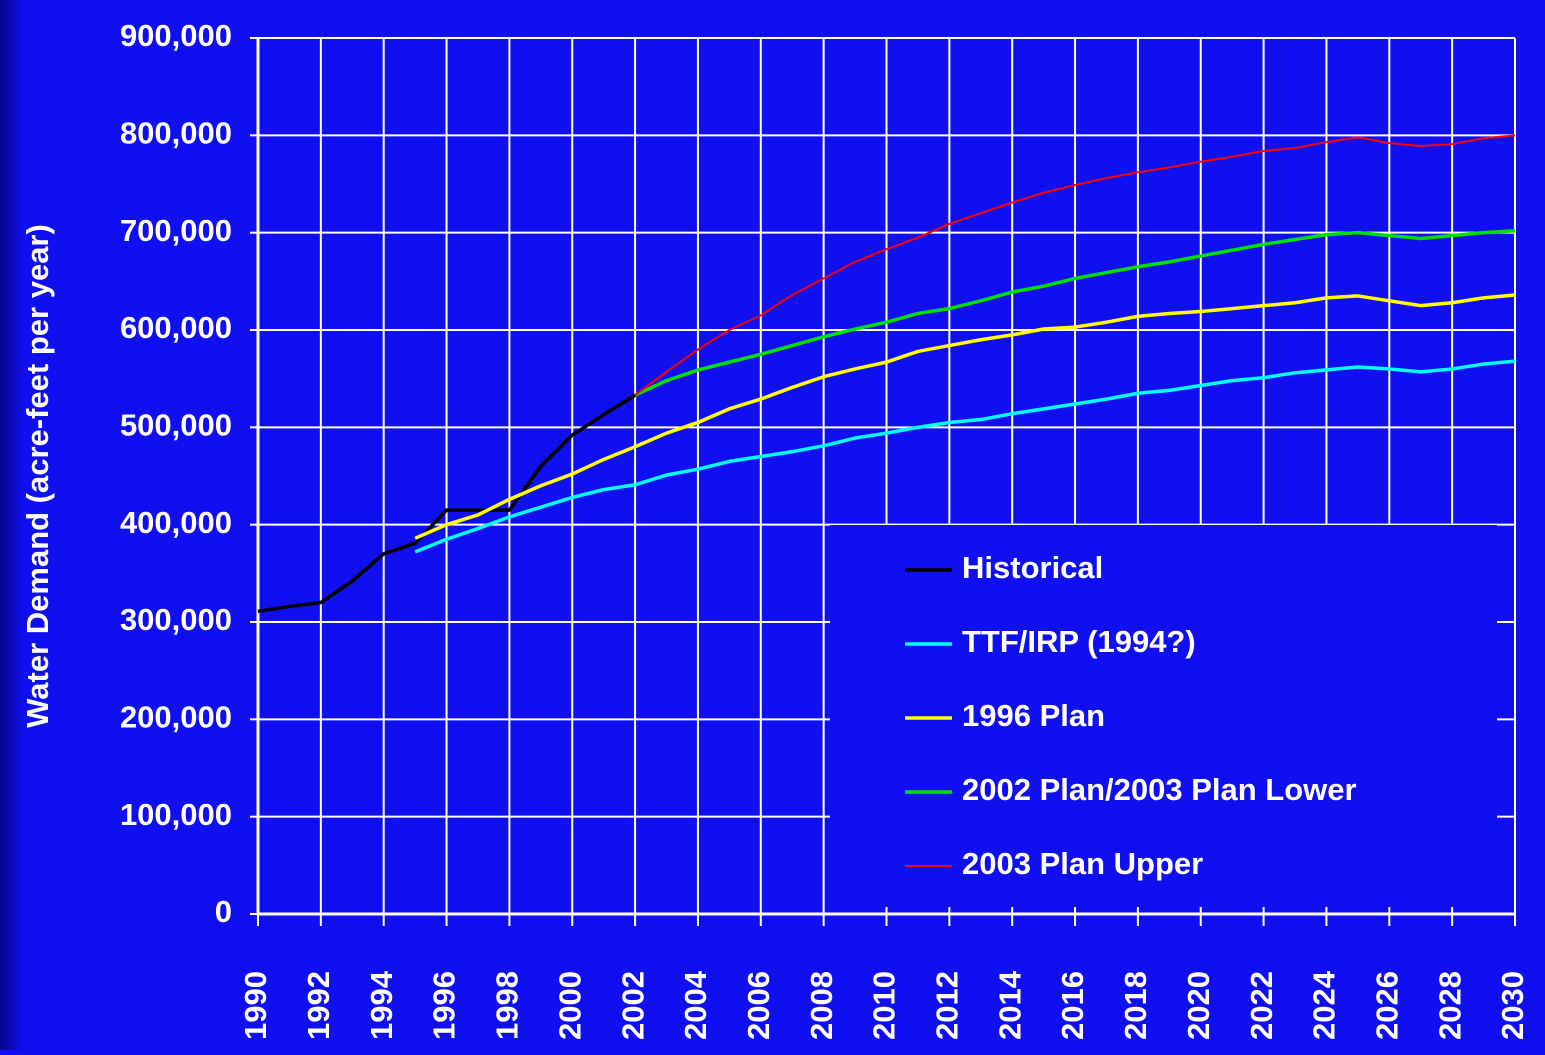 This screenshot has height=1055, width=1545. Describe the element at coordinates (176, 717) in the screenshot. I see `y-tick-label: 200,000` at that location.